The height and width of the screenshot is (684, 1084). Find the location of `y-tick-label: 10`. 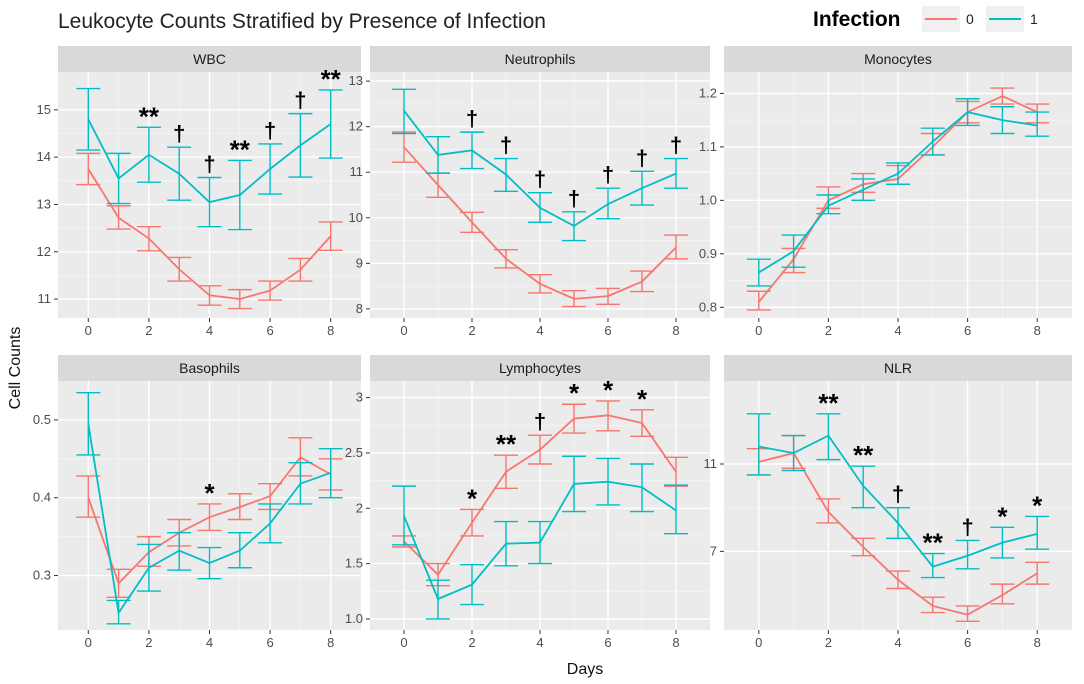

y-tick-label: 10 is located at coordinates (356, 217).